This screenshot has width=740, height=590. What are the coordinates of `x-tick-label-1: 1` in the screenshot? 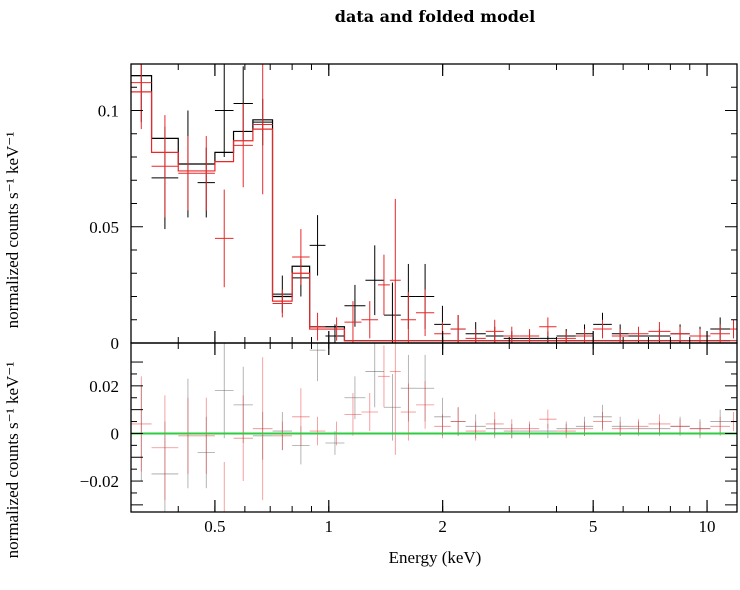 It's located at (329, 526).